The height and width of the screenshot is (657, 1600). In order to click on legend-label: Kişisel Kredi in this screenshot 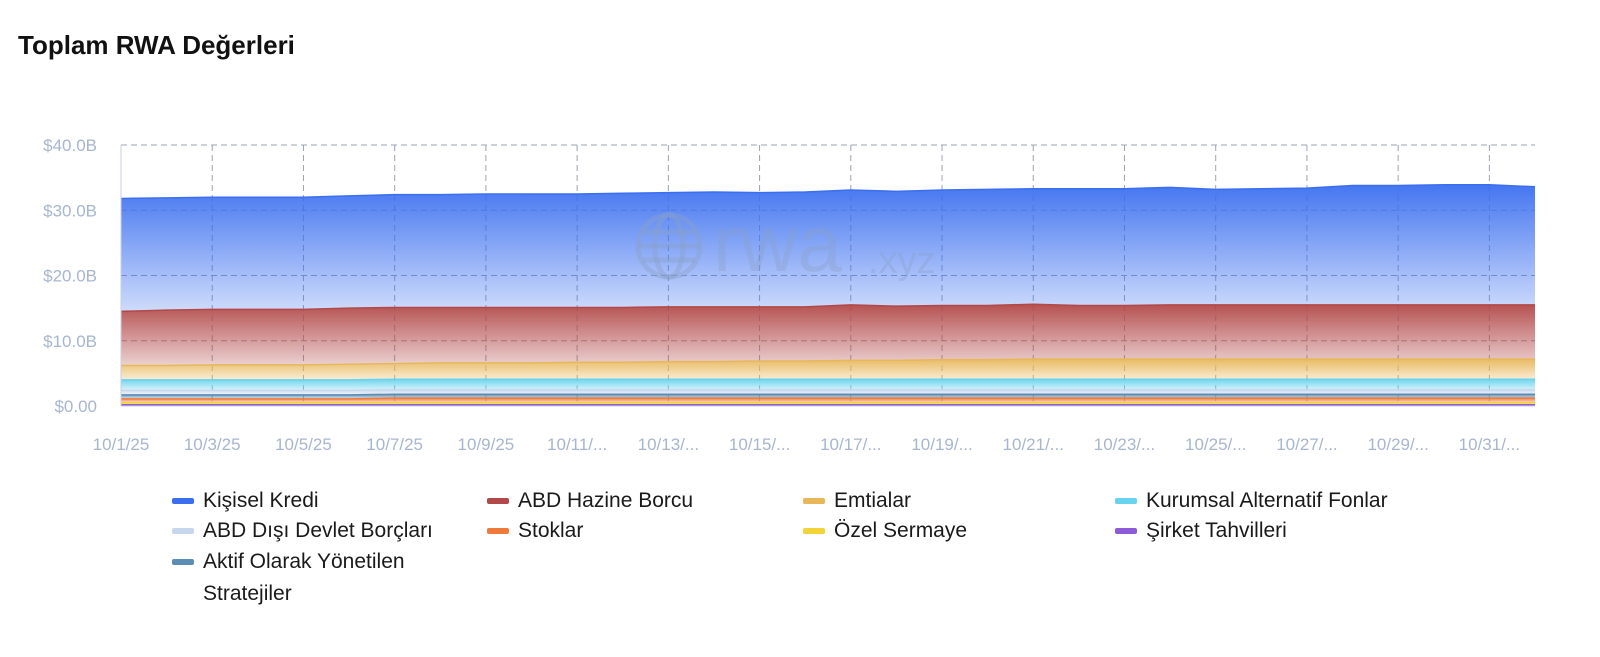, I will do `click(261, 500)`.